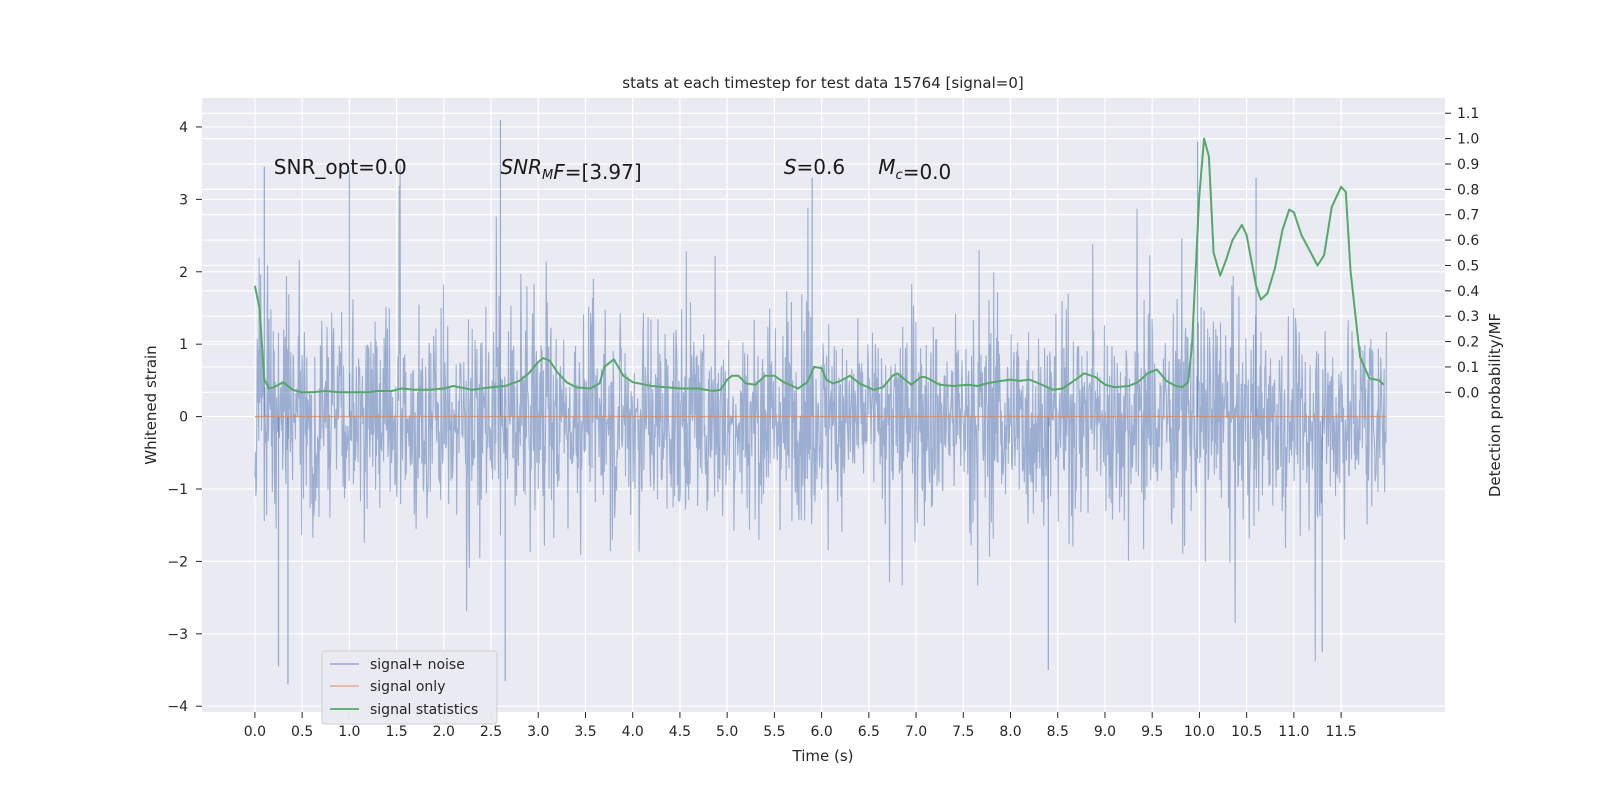  Describe the element at coordinates (585, 732) in the screenshot. I see `x-tick-label-3-5: 3.5` at that location.